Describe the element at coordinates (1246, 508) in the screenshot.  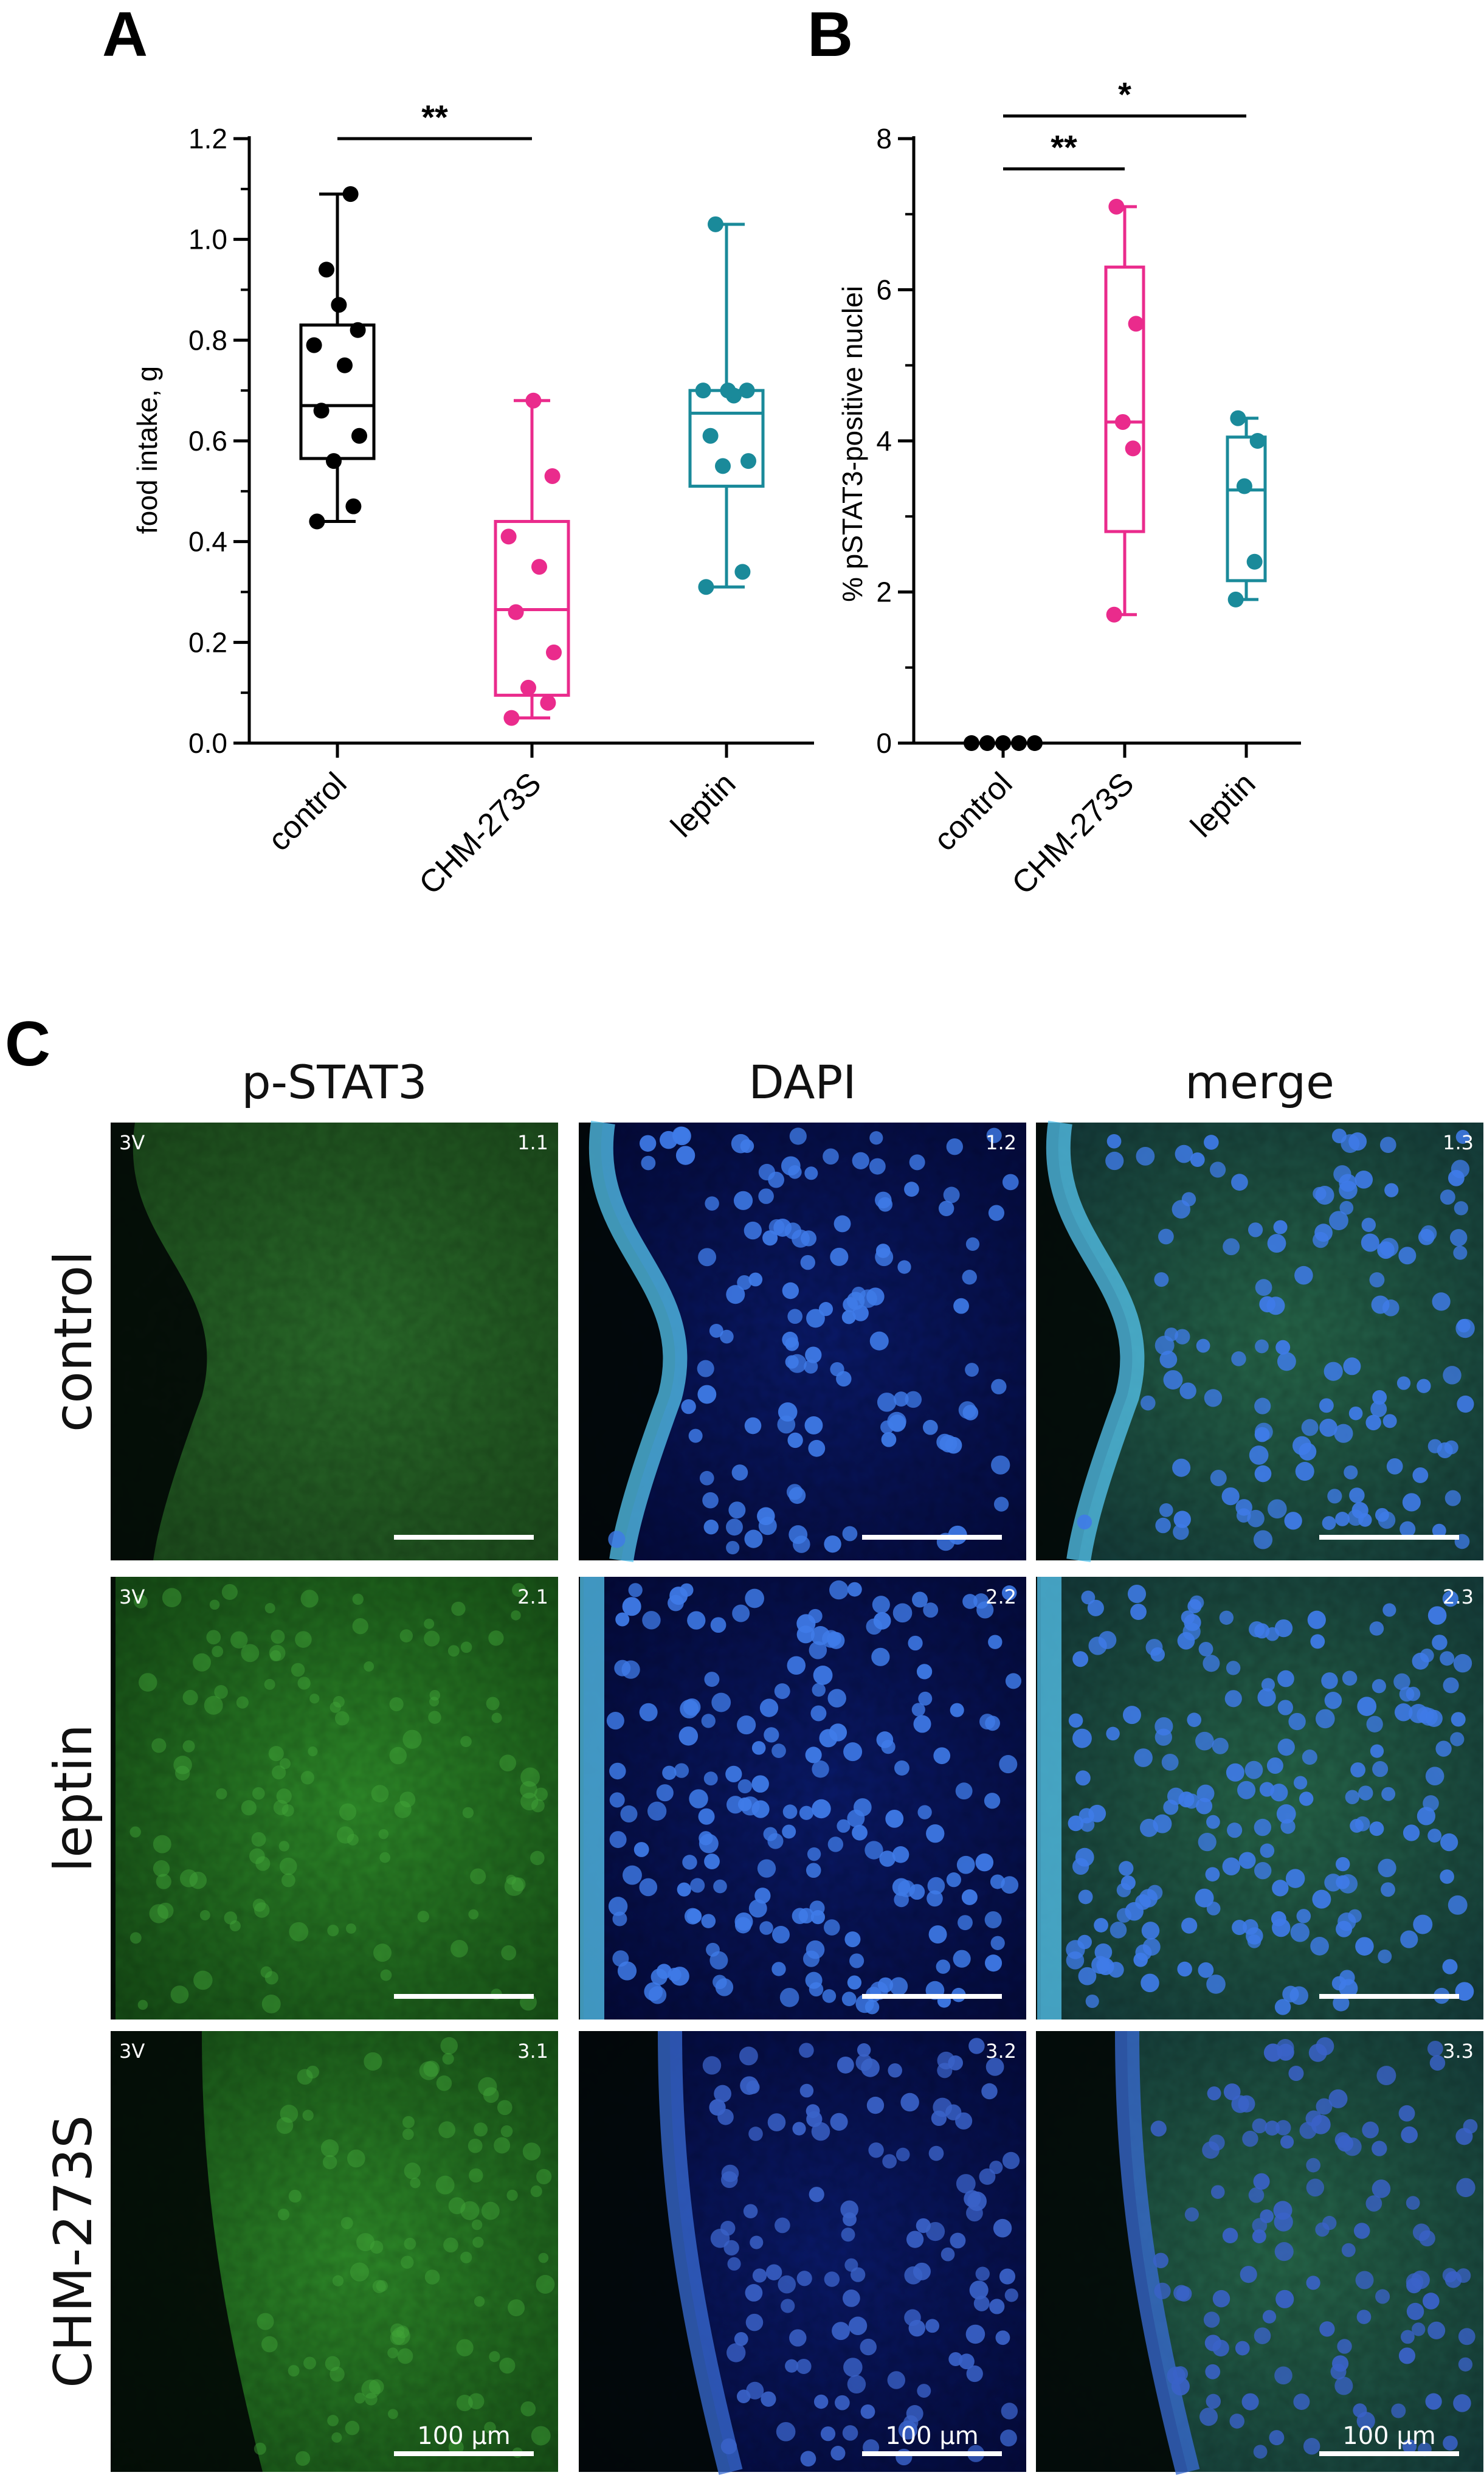
I see `box-leptin` at that location.